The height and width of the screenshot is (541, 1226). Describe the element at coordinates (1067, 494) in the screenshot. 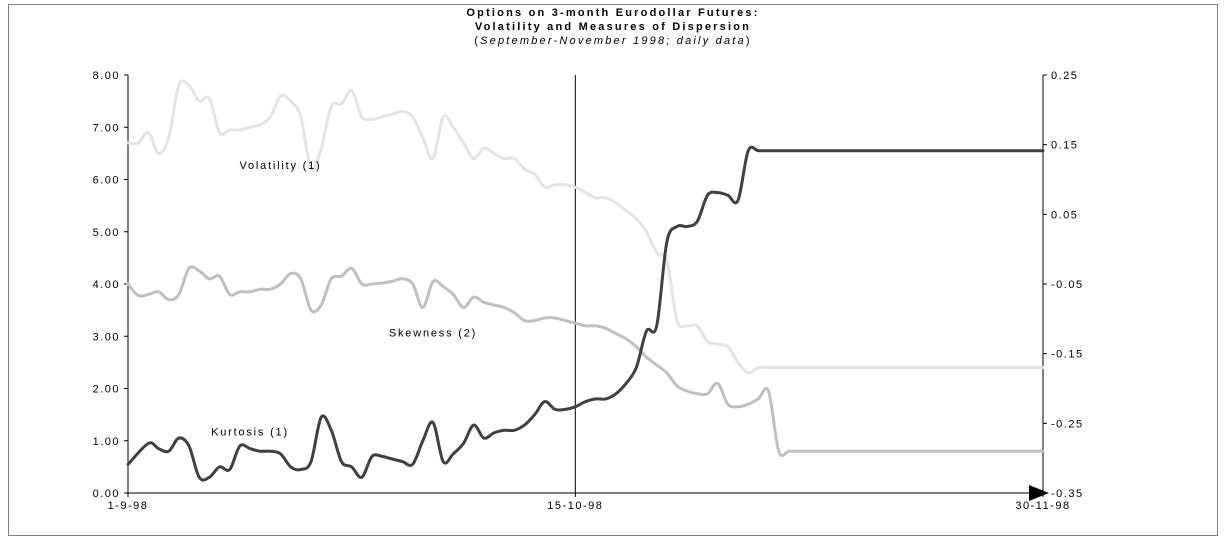

I see `right-y-tick-label: -0.35` at that location.